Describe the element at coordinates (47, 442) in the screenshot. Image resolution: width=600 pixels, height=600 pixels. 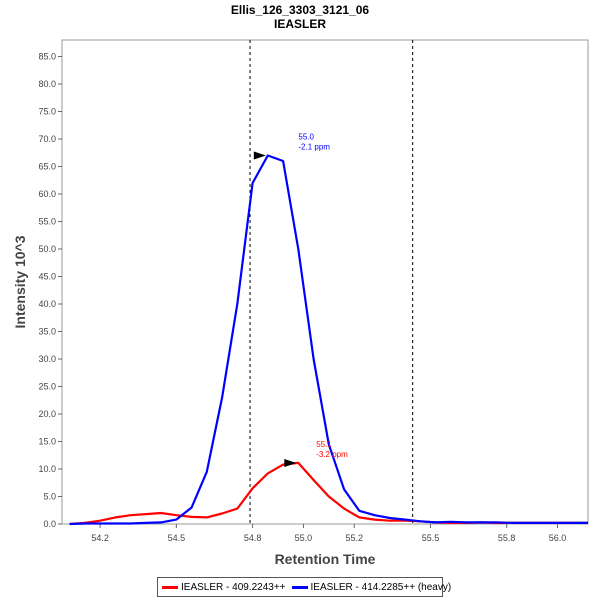
I see `y-tick-label: 15.0` at that location.